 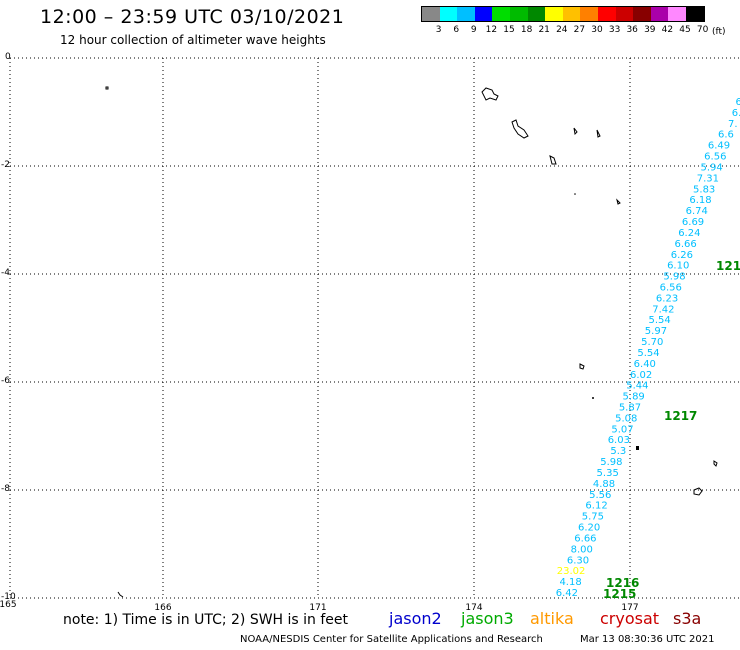 I want to click on wave-height-label: 6.23, so click(x=667, y=298).